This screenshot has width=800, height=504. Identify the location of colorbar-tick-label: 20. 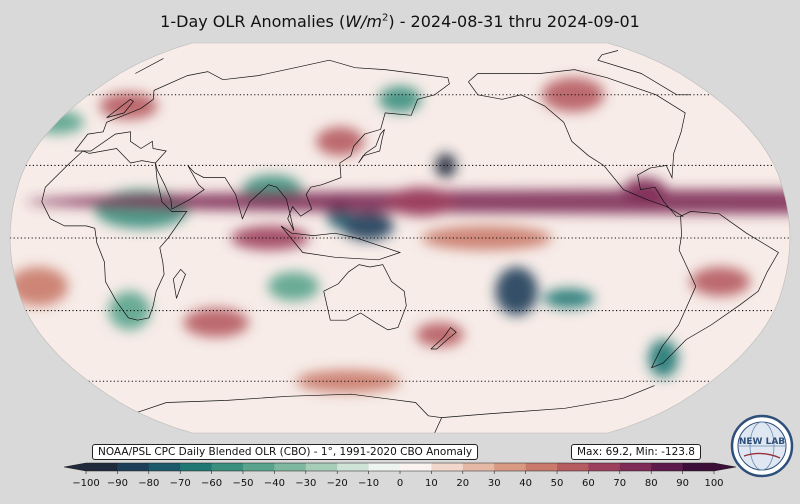
(462, 483).